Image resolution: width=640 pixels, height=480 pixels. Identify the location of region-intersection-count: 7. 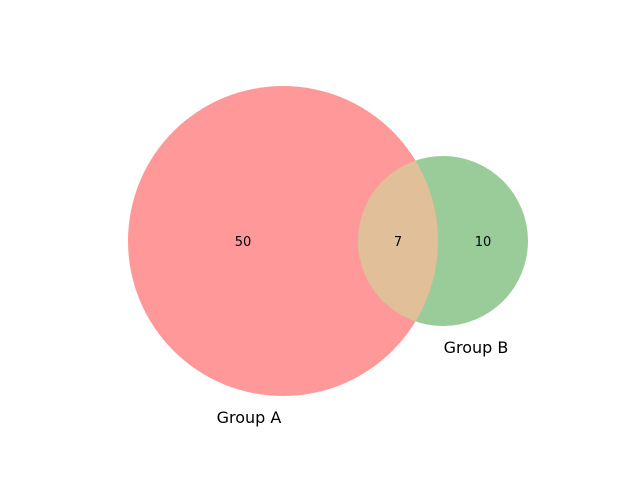
(398, 242).